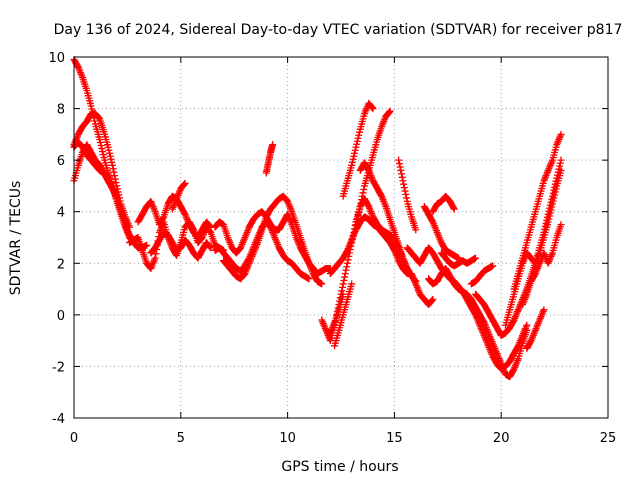  I want to click on series-l, so click(269, 159).